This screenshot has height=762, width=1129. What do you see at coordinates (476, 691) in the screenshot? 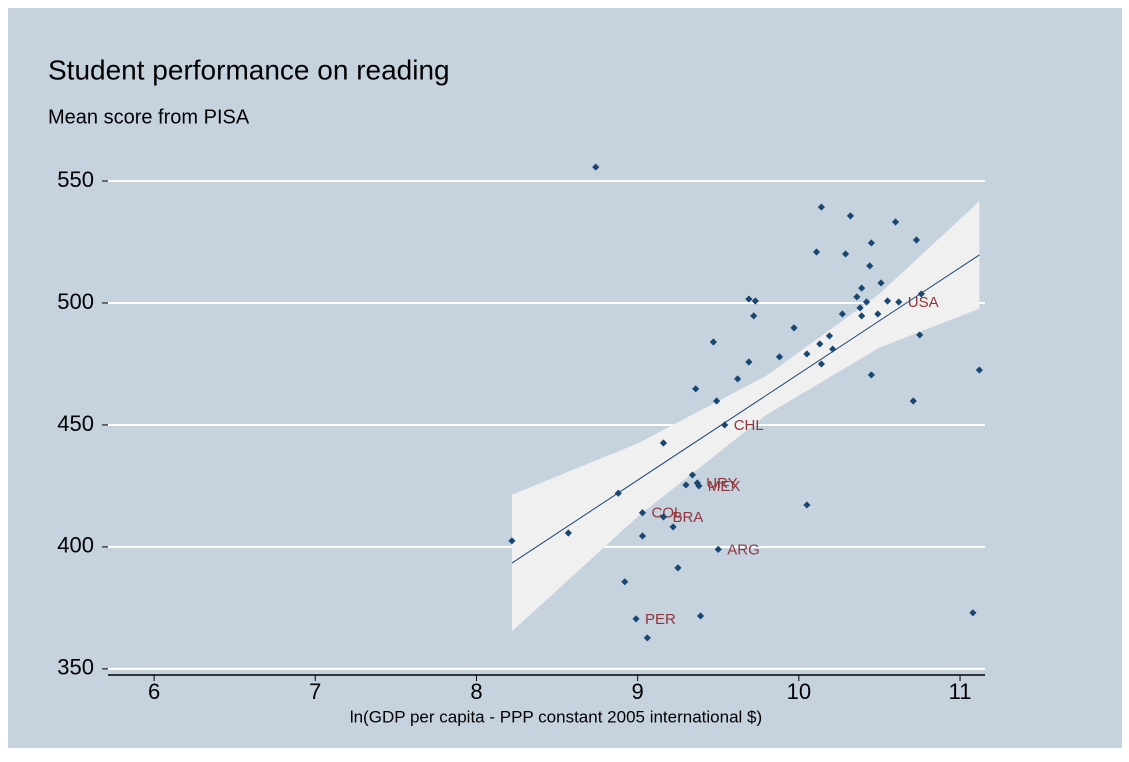
I see `x-tick-label: 8` at bounding box center [476, 691].